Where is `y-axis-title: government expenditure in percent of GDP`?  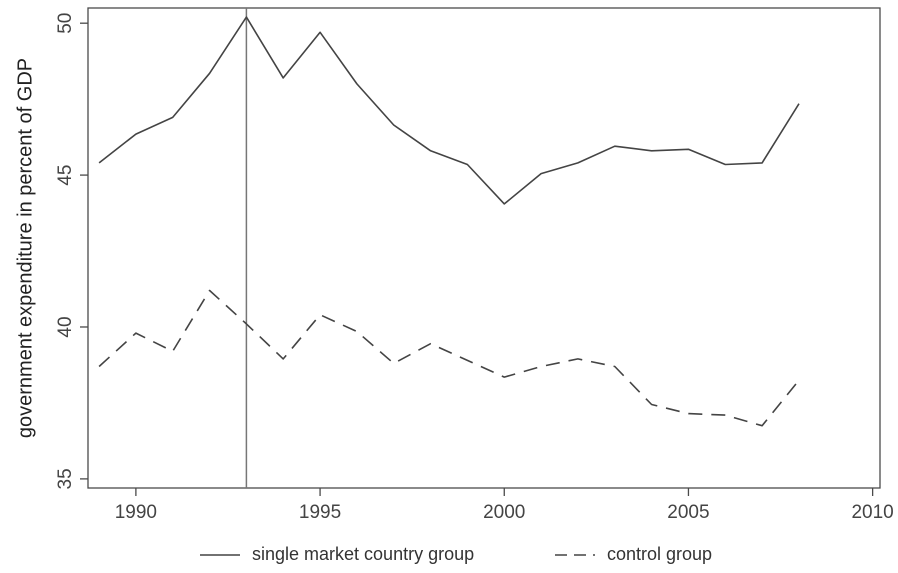
y-axis-title: government expenditure in percent of GDP is located at coordinates (25, 248).